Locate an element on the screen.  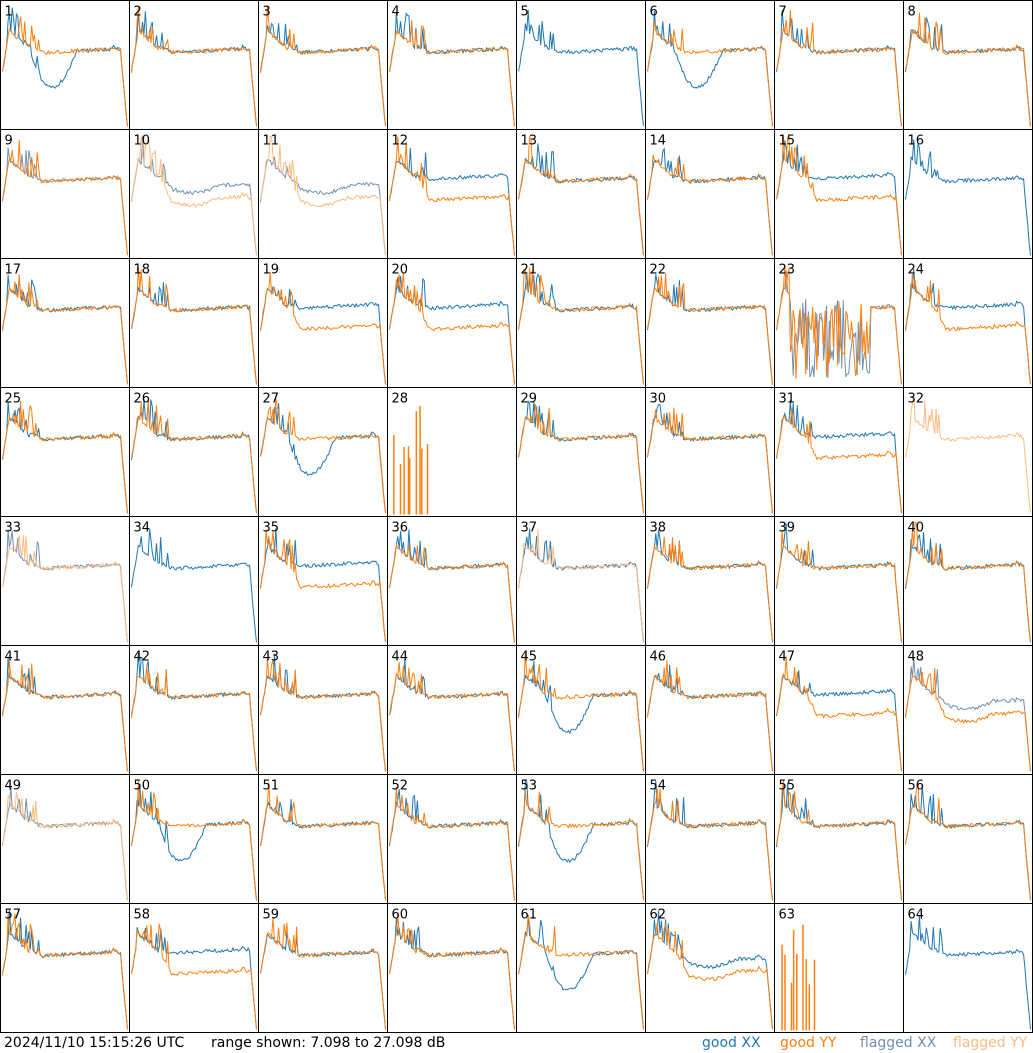
panel-label: 59 is located at coordinates (271, 915).